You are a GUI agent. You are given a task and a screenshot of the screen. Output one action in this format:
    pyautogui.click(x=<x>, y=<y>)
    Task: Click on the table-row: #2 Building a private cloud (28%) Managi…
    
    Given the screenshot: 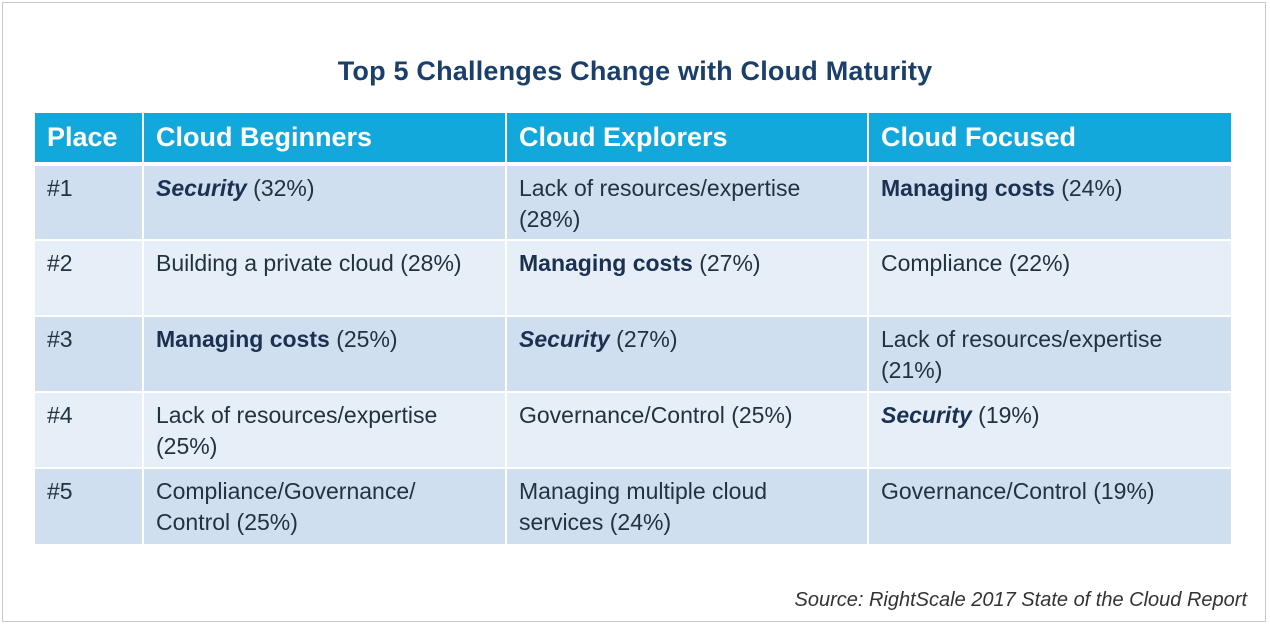 What is the action you would take?
    pyautogui.click(x=633, y=277)
    